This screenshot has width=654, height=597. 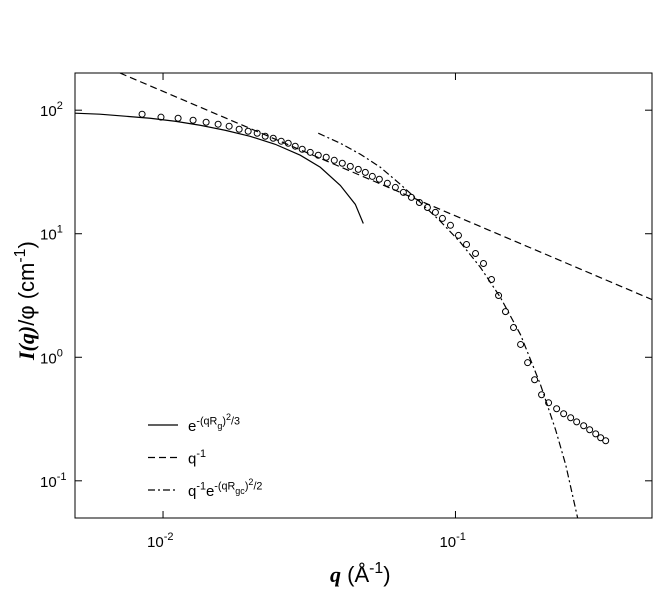 I want to click on tick-exponent: 2, so click(x=60, y=106).